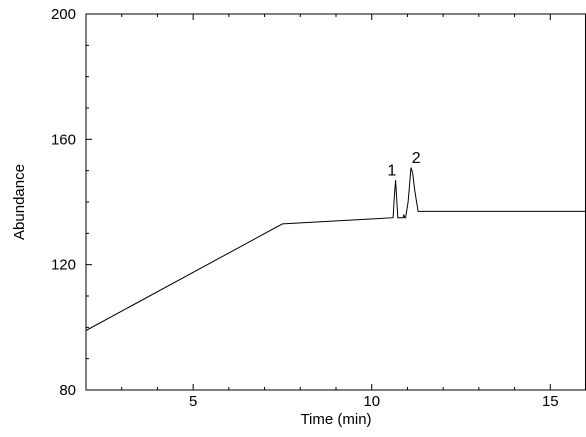  Describe the element at coordinates (193, 401) in the screenshot. I see `x-tick-label: 5` at that location.